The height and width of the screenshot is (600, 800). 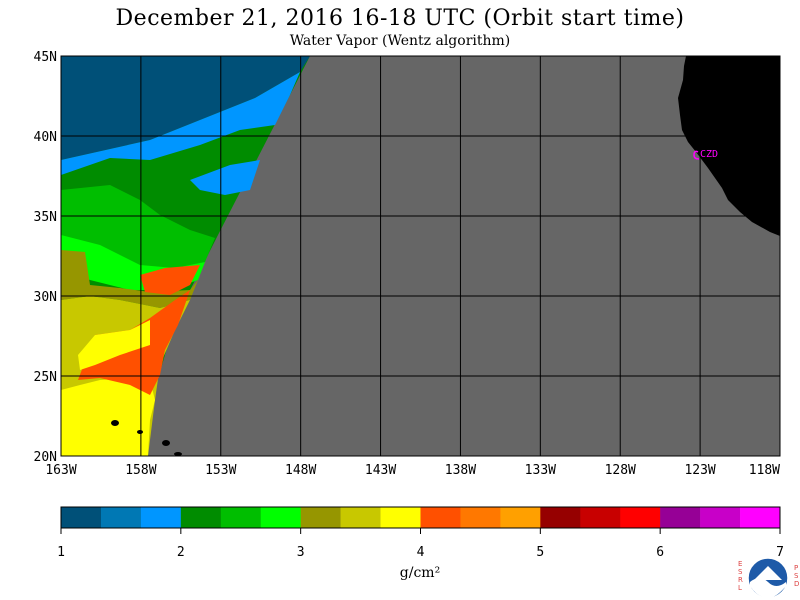 I want to click on lat-label: 20N, so click(x=45, y=457).